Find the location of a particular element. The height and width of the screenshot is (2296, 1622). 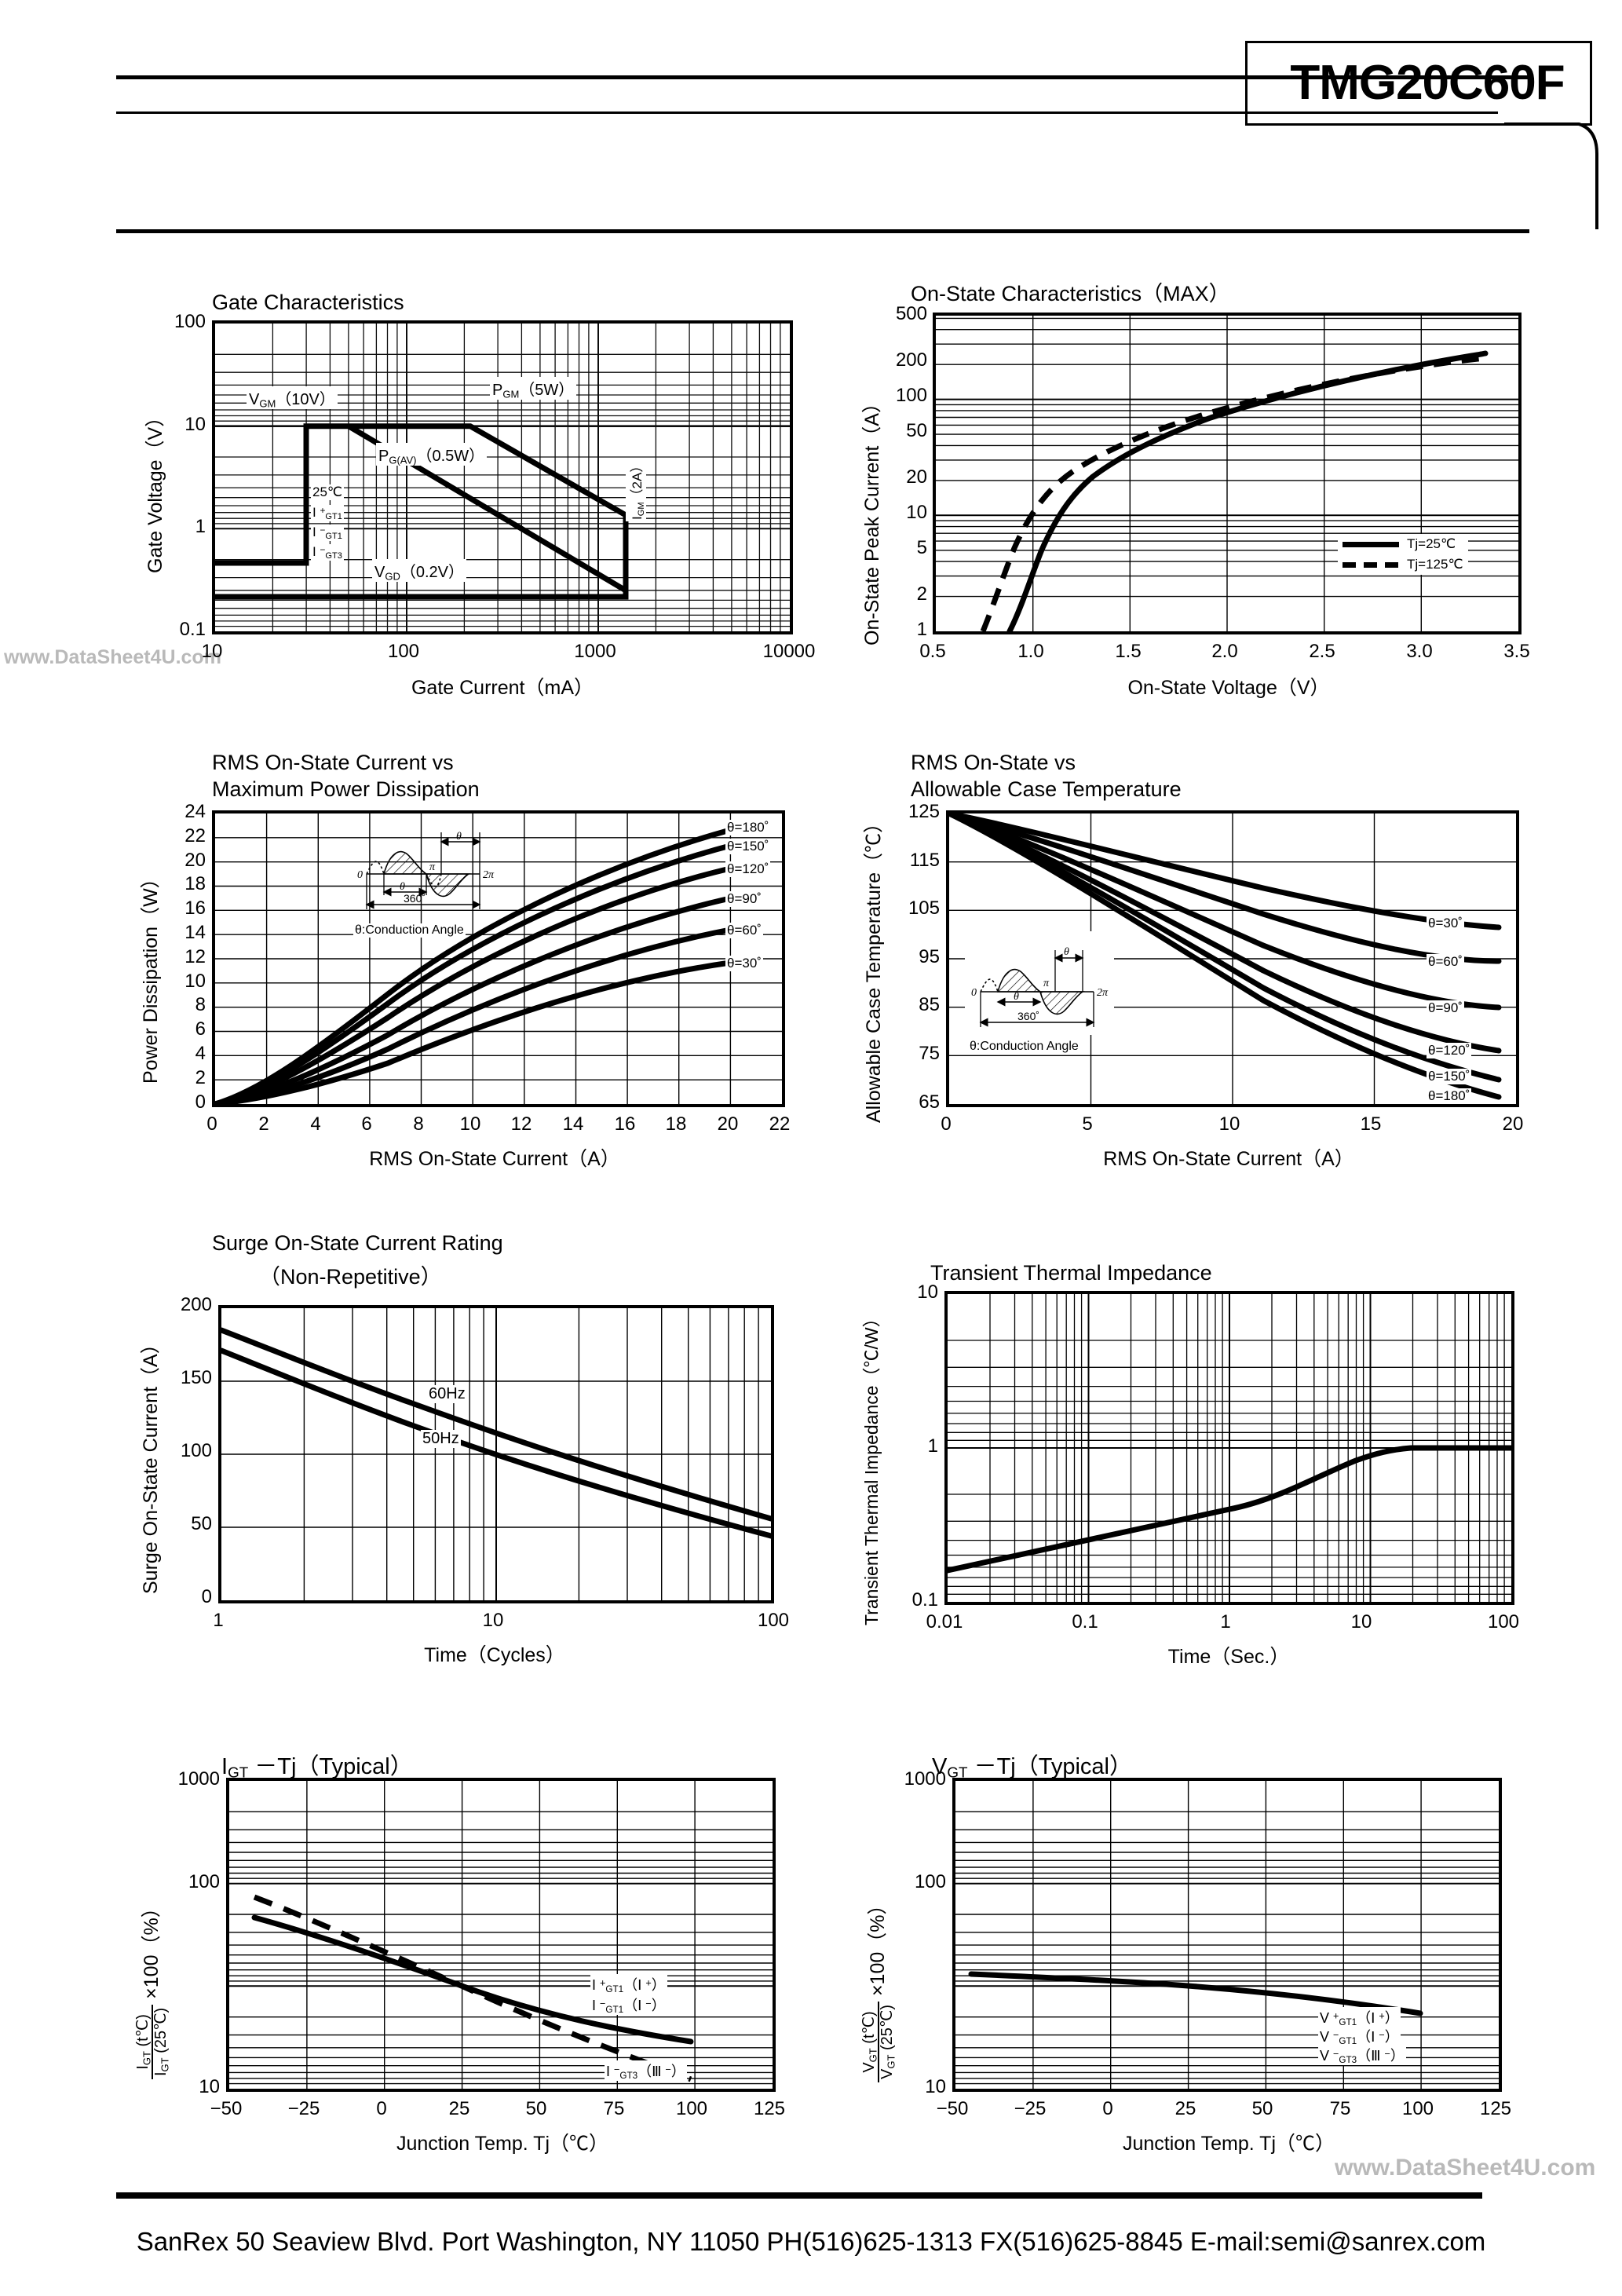

y-tick: 95 is located at coordinates (930, 957).